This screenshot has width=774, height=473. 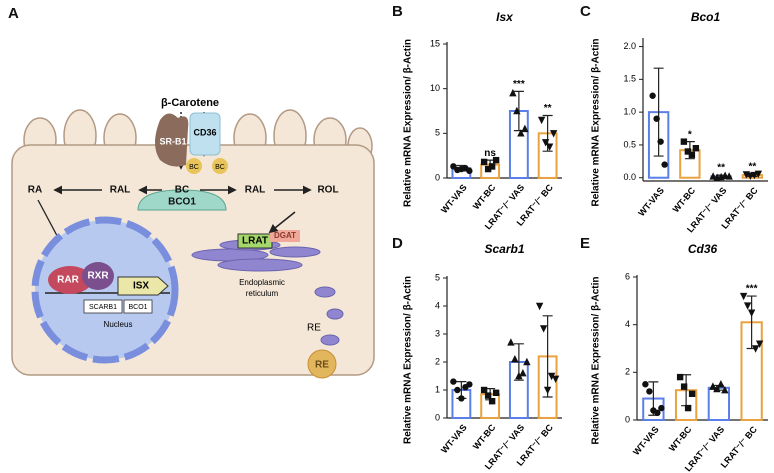 I want to click on label: RA, so click(x=35, y=190).